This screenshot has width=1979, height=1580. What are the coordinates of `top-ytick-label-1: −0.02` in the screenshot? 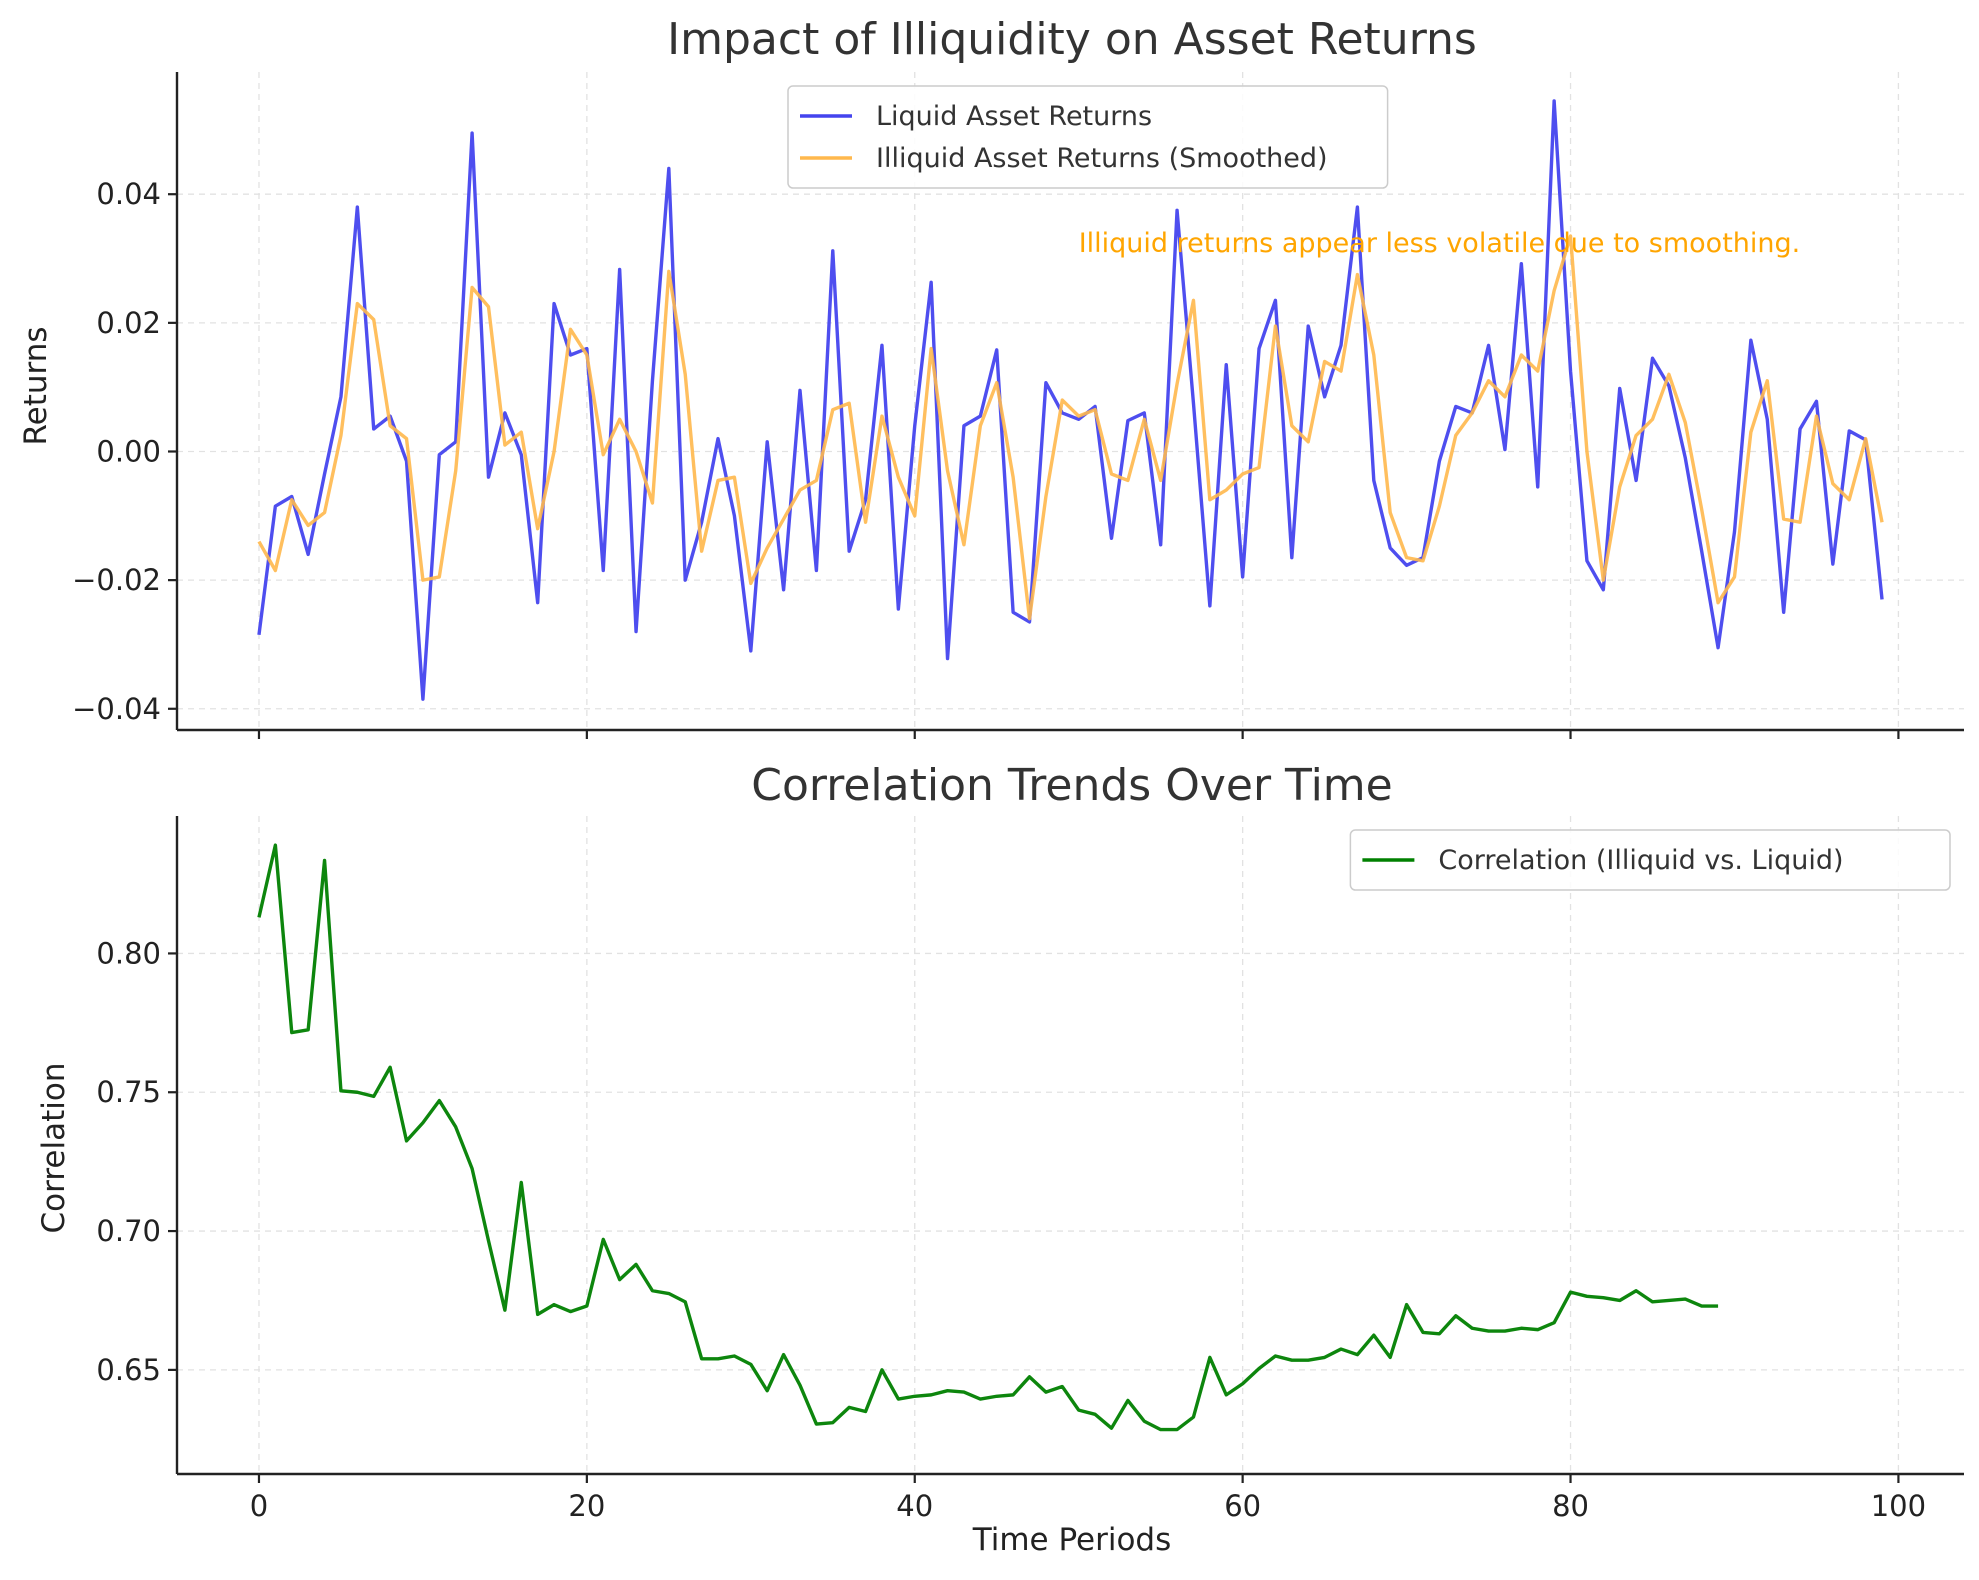 It's located at (116, 580).